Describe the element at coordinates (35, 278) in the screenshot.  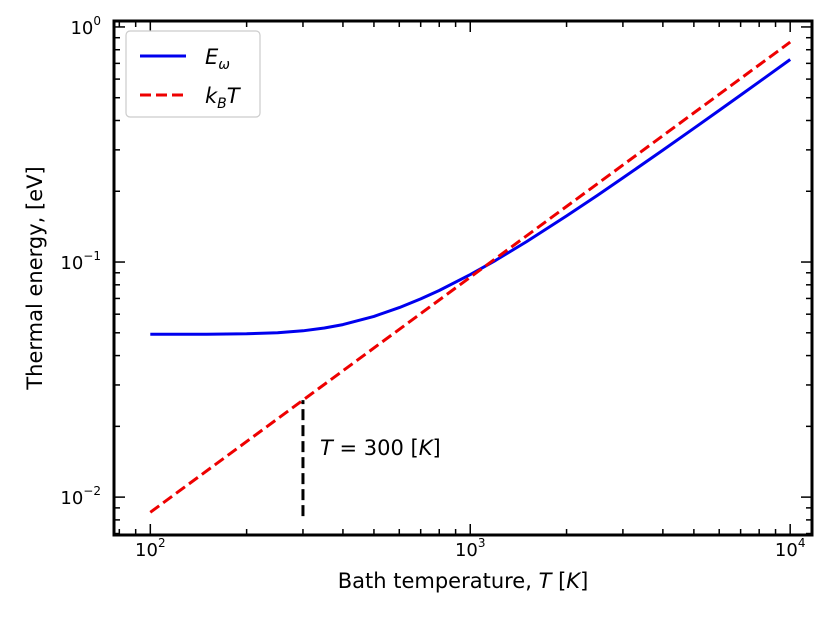
I see `y-axis-label: Thermal energy, [eV]` at that location.